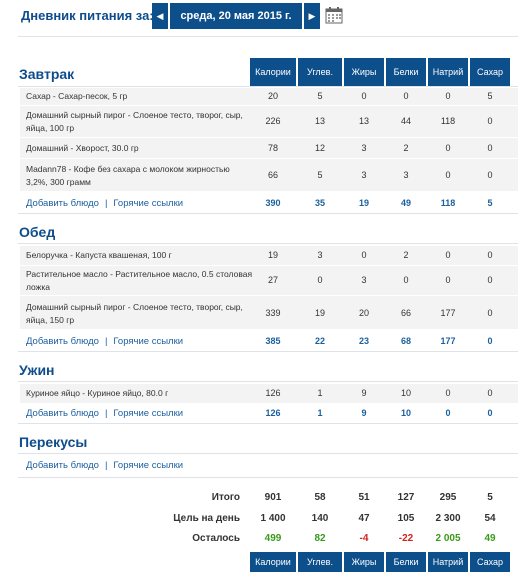 The height and width of the screenshot is (576, 518). I want to click on remaining-carbs: 82, so click(320, 538).